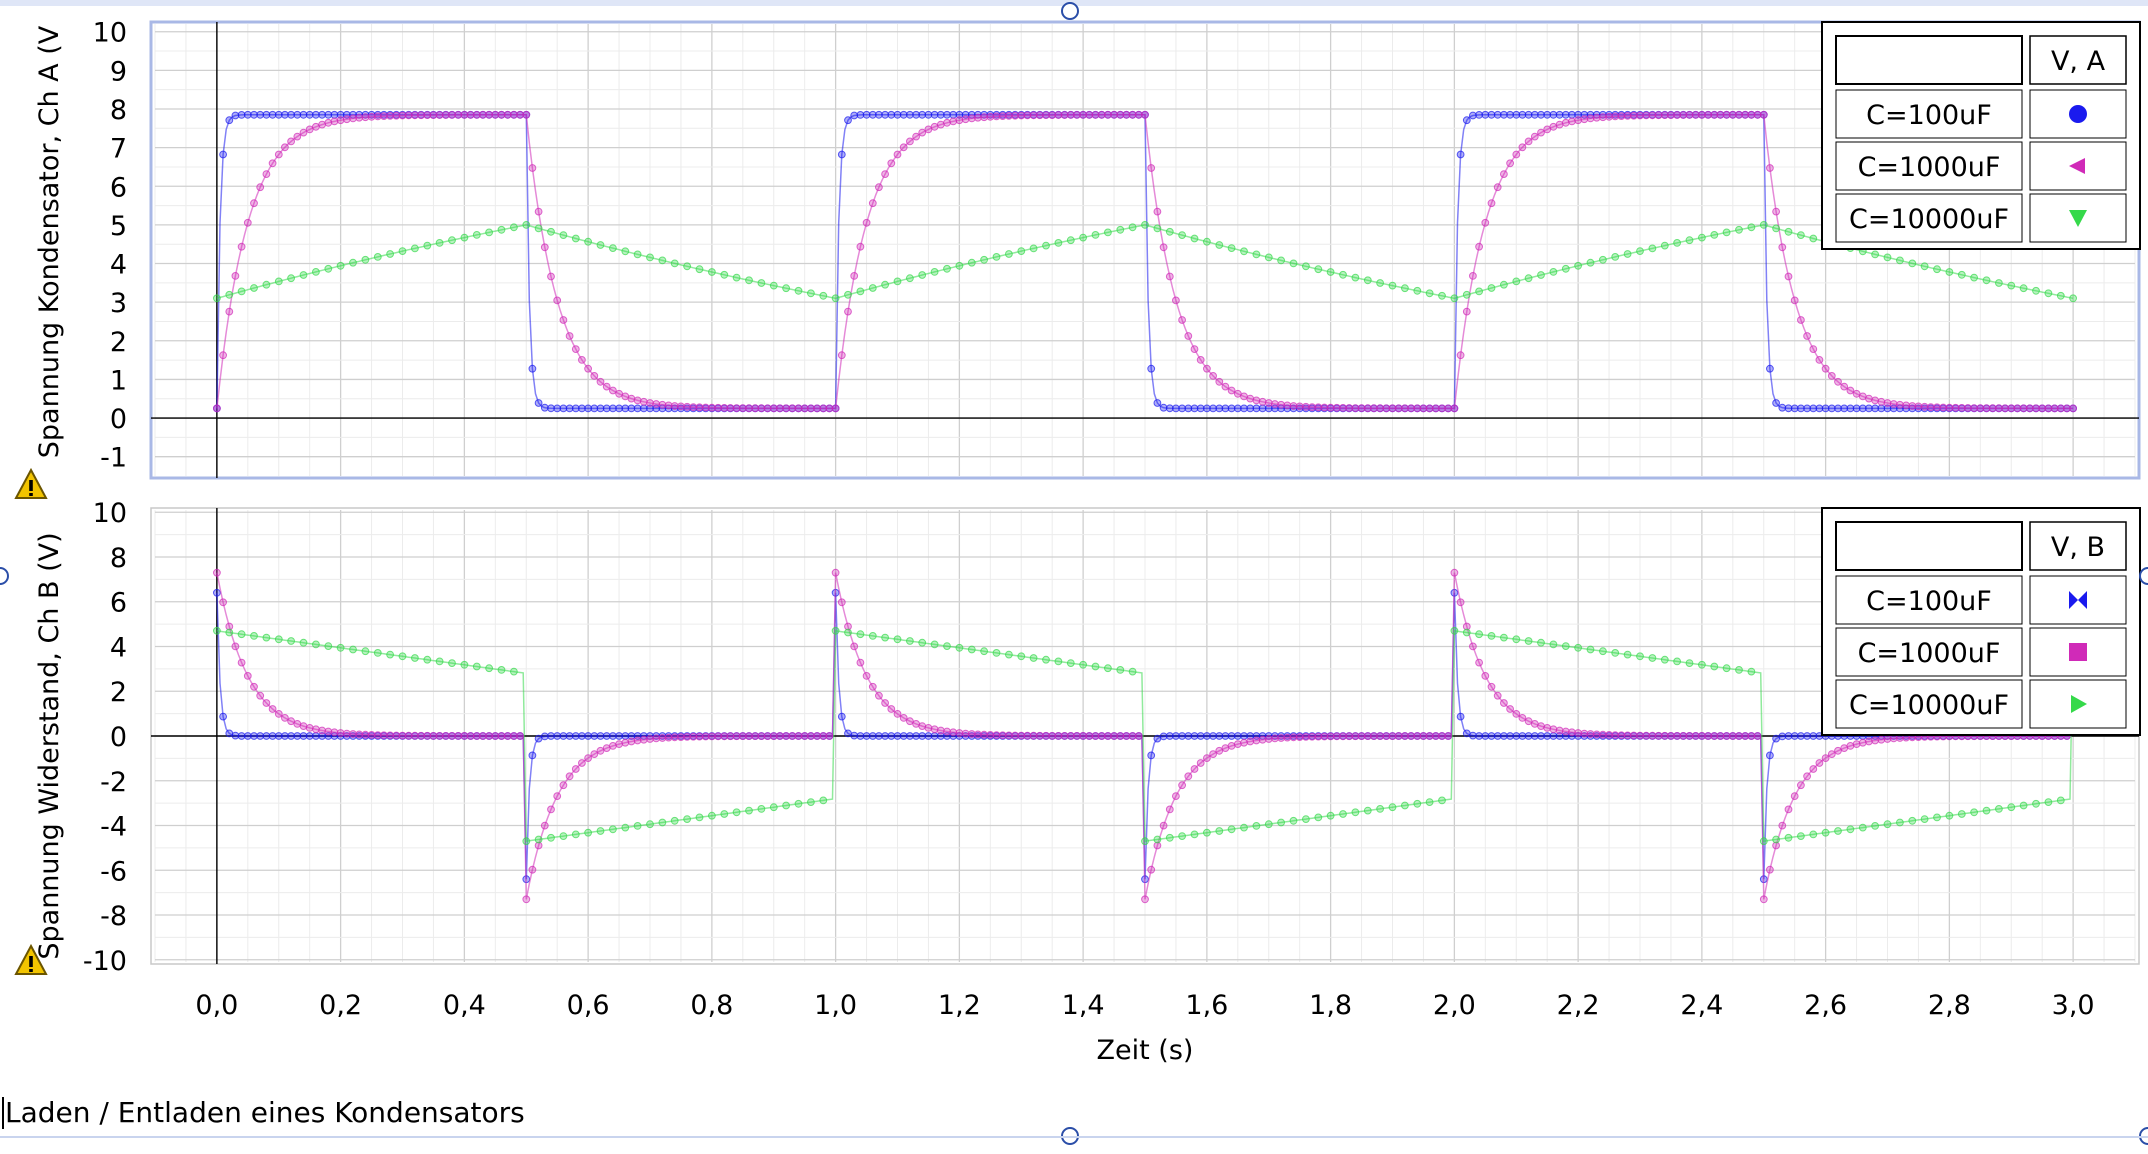  What do you see at coordinates (2078, 218) in the screenshot?
I see `legend-marker` at bounding box center [2078, 218].